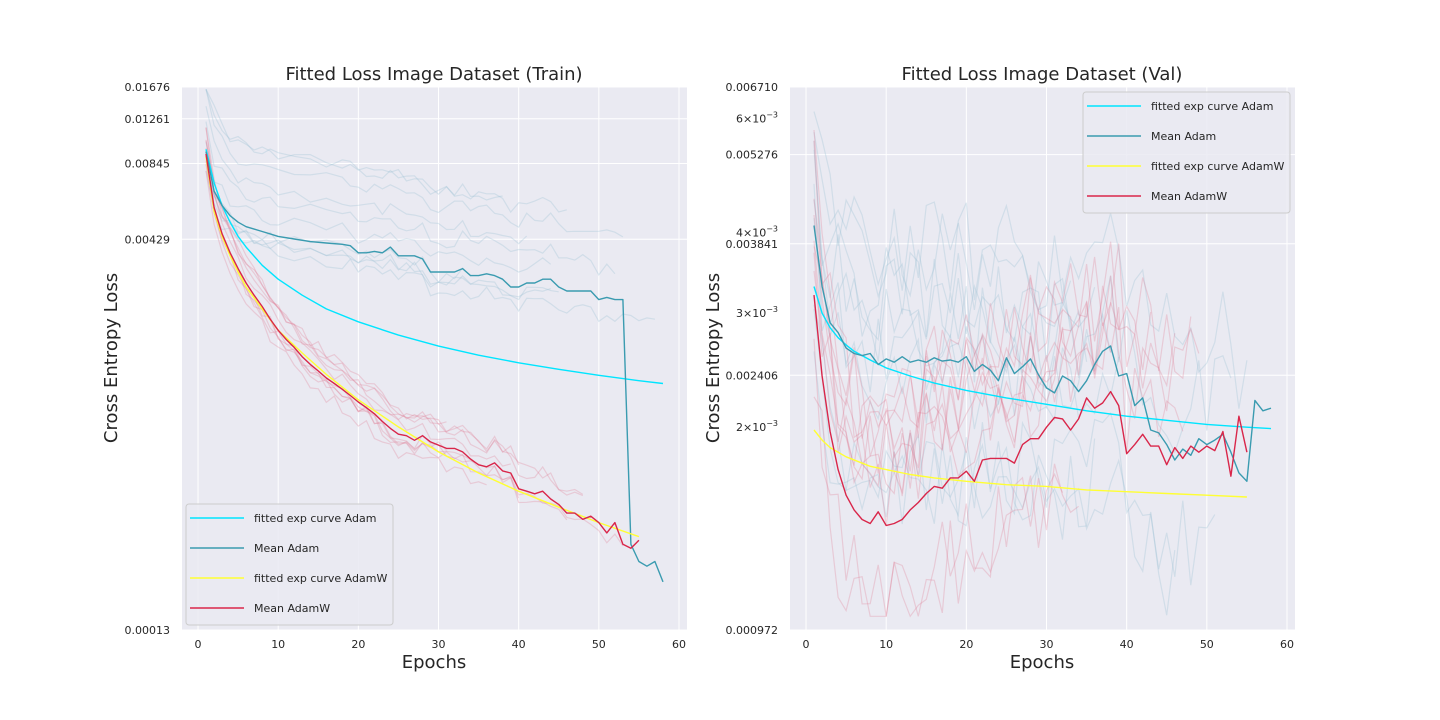 This screenshot has width=1440, height=720. Describe the element at coordinates (752, 155) in the screenshot. I see `val-y-tick-label: 0.005276` at that location.